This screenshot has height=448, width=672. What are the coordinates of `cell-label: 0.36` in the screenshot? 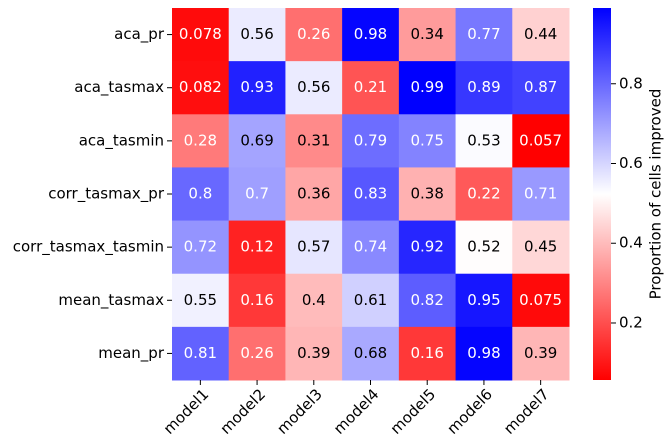 It's located at (313, 194).